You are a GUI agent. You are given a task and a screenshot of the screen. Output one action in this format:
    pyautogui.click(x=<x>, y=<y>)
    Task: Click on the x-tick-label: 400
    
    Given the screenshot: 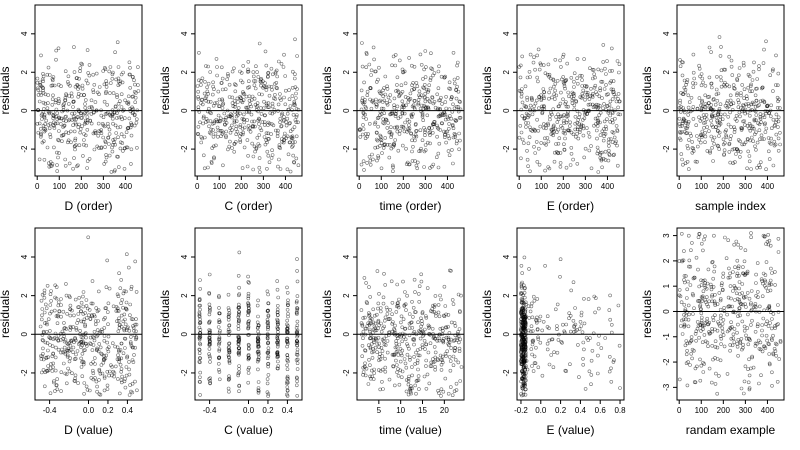 What is the action you would take?
    pyautogui.click(x=768, y=410)
    